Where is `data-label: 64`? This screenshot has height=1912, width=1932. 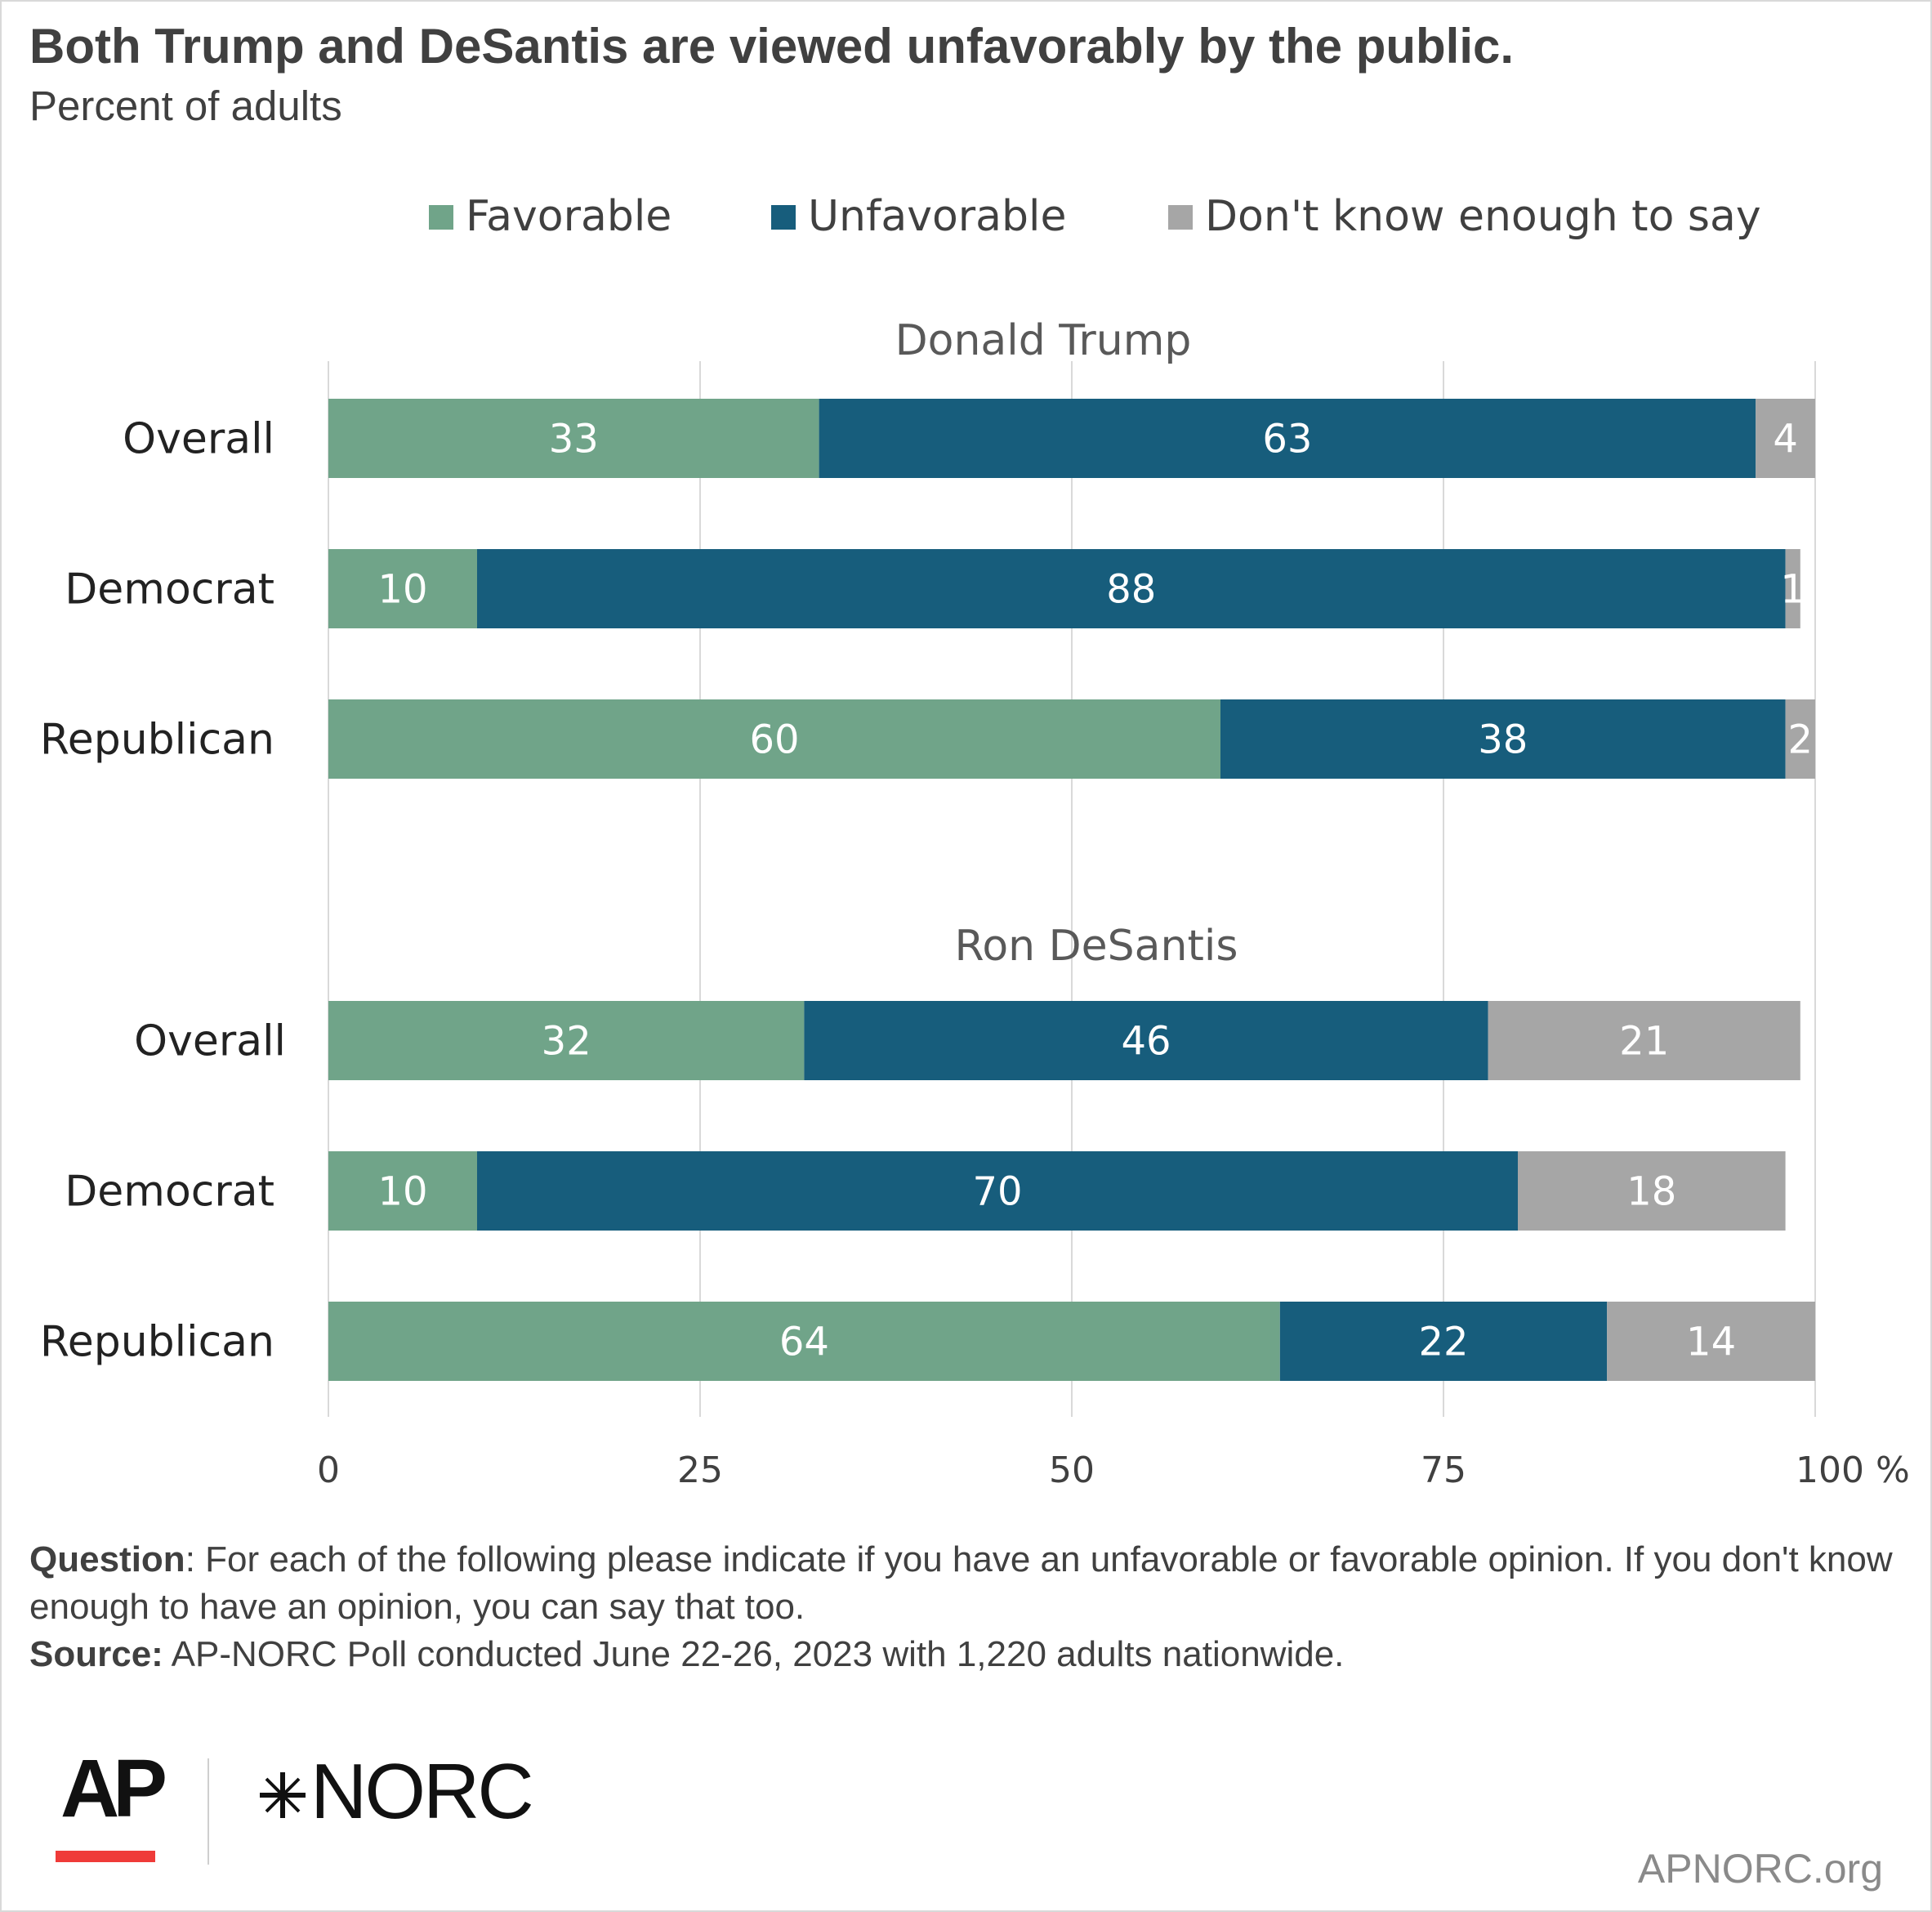 data-label: 64 is located at coordinates (804, 1342).